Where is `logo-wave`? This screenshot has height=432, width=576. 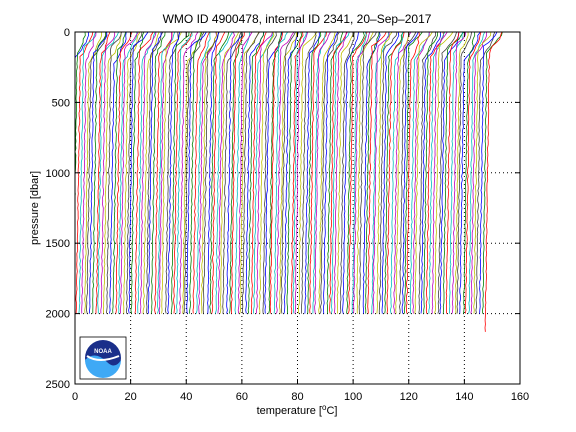
logo-wave is located at coordinates (103, 366).